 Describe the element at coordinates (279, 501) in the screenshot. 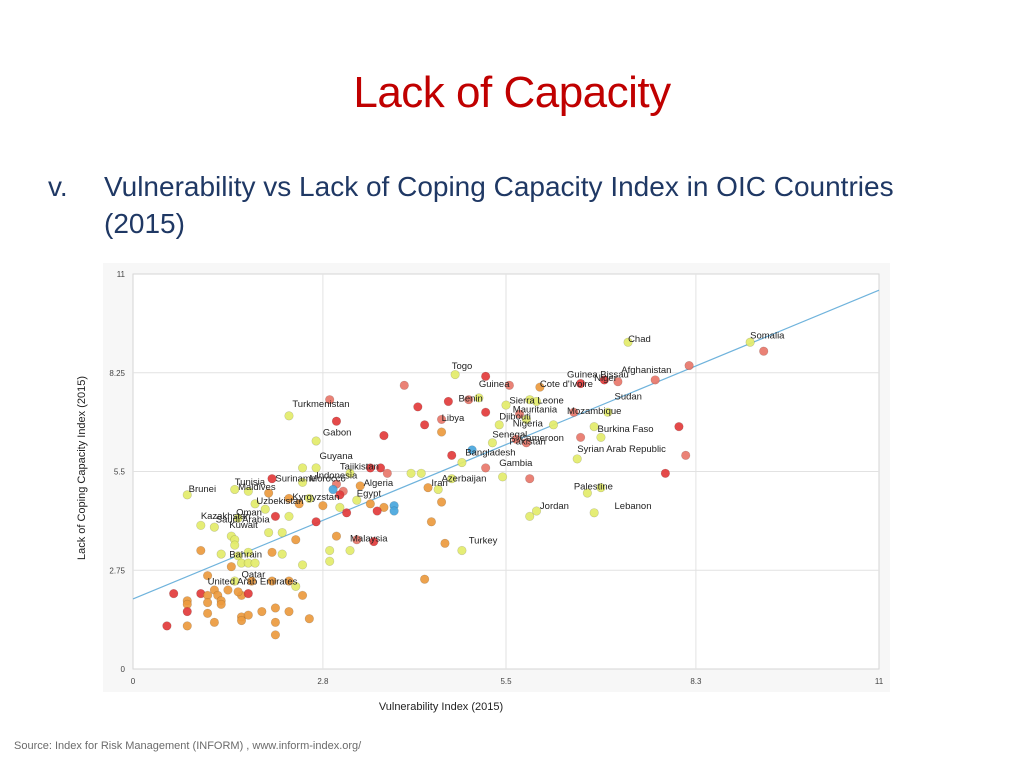

I see `country-label: Uzbekistan` at that location.